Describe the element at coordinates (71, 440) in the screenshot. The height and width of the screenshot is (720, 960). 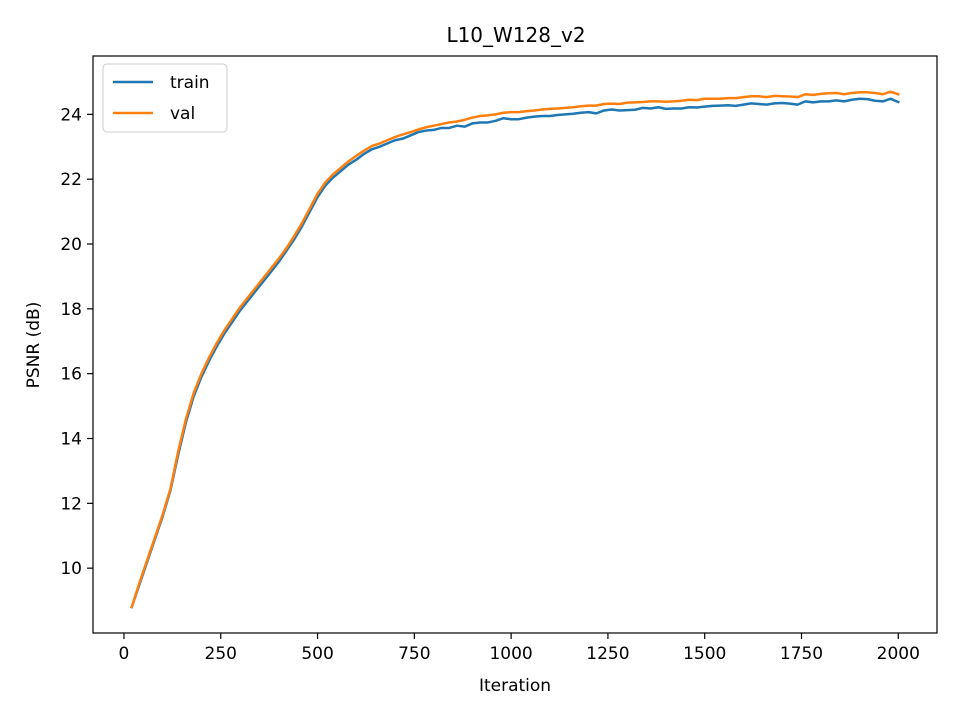
I see `y-tick-label: 14` at that location.